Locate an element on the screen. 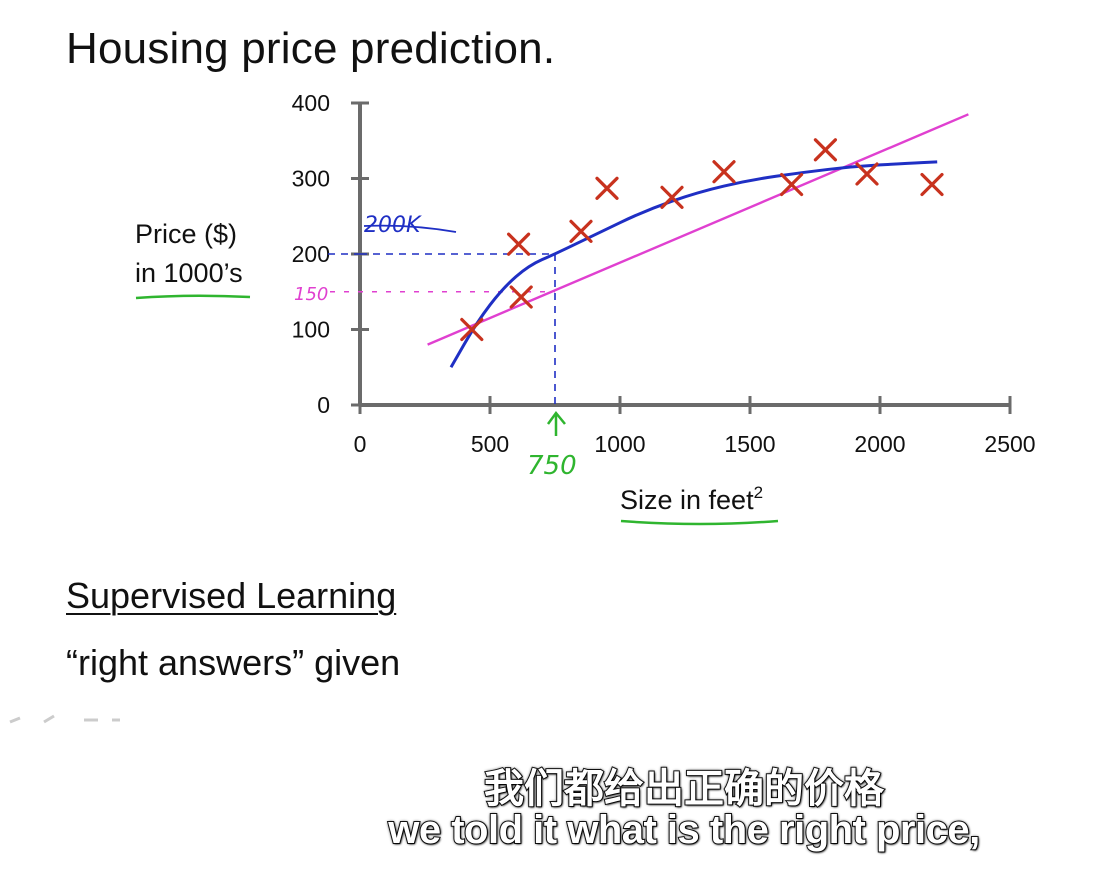 The width and height of the screenshot is (1098, 870). y-axis-label-line1: Price ($) is located at coordinates (186, 234).